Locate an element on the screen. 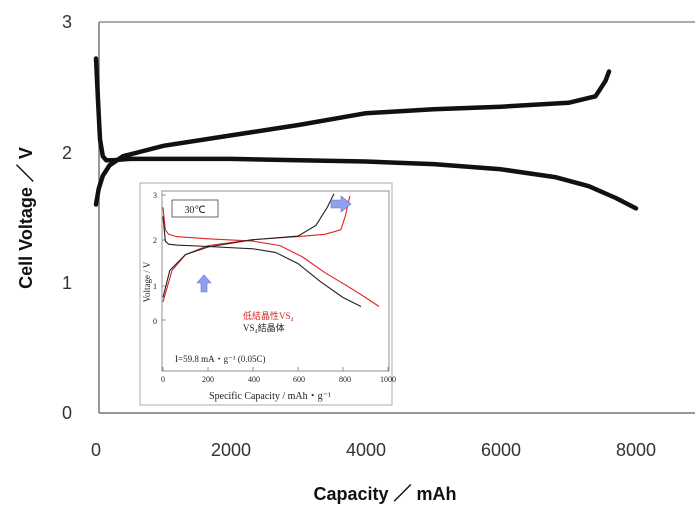  inset-x-tick-label: 0 is located at coordinates (163, 379).